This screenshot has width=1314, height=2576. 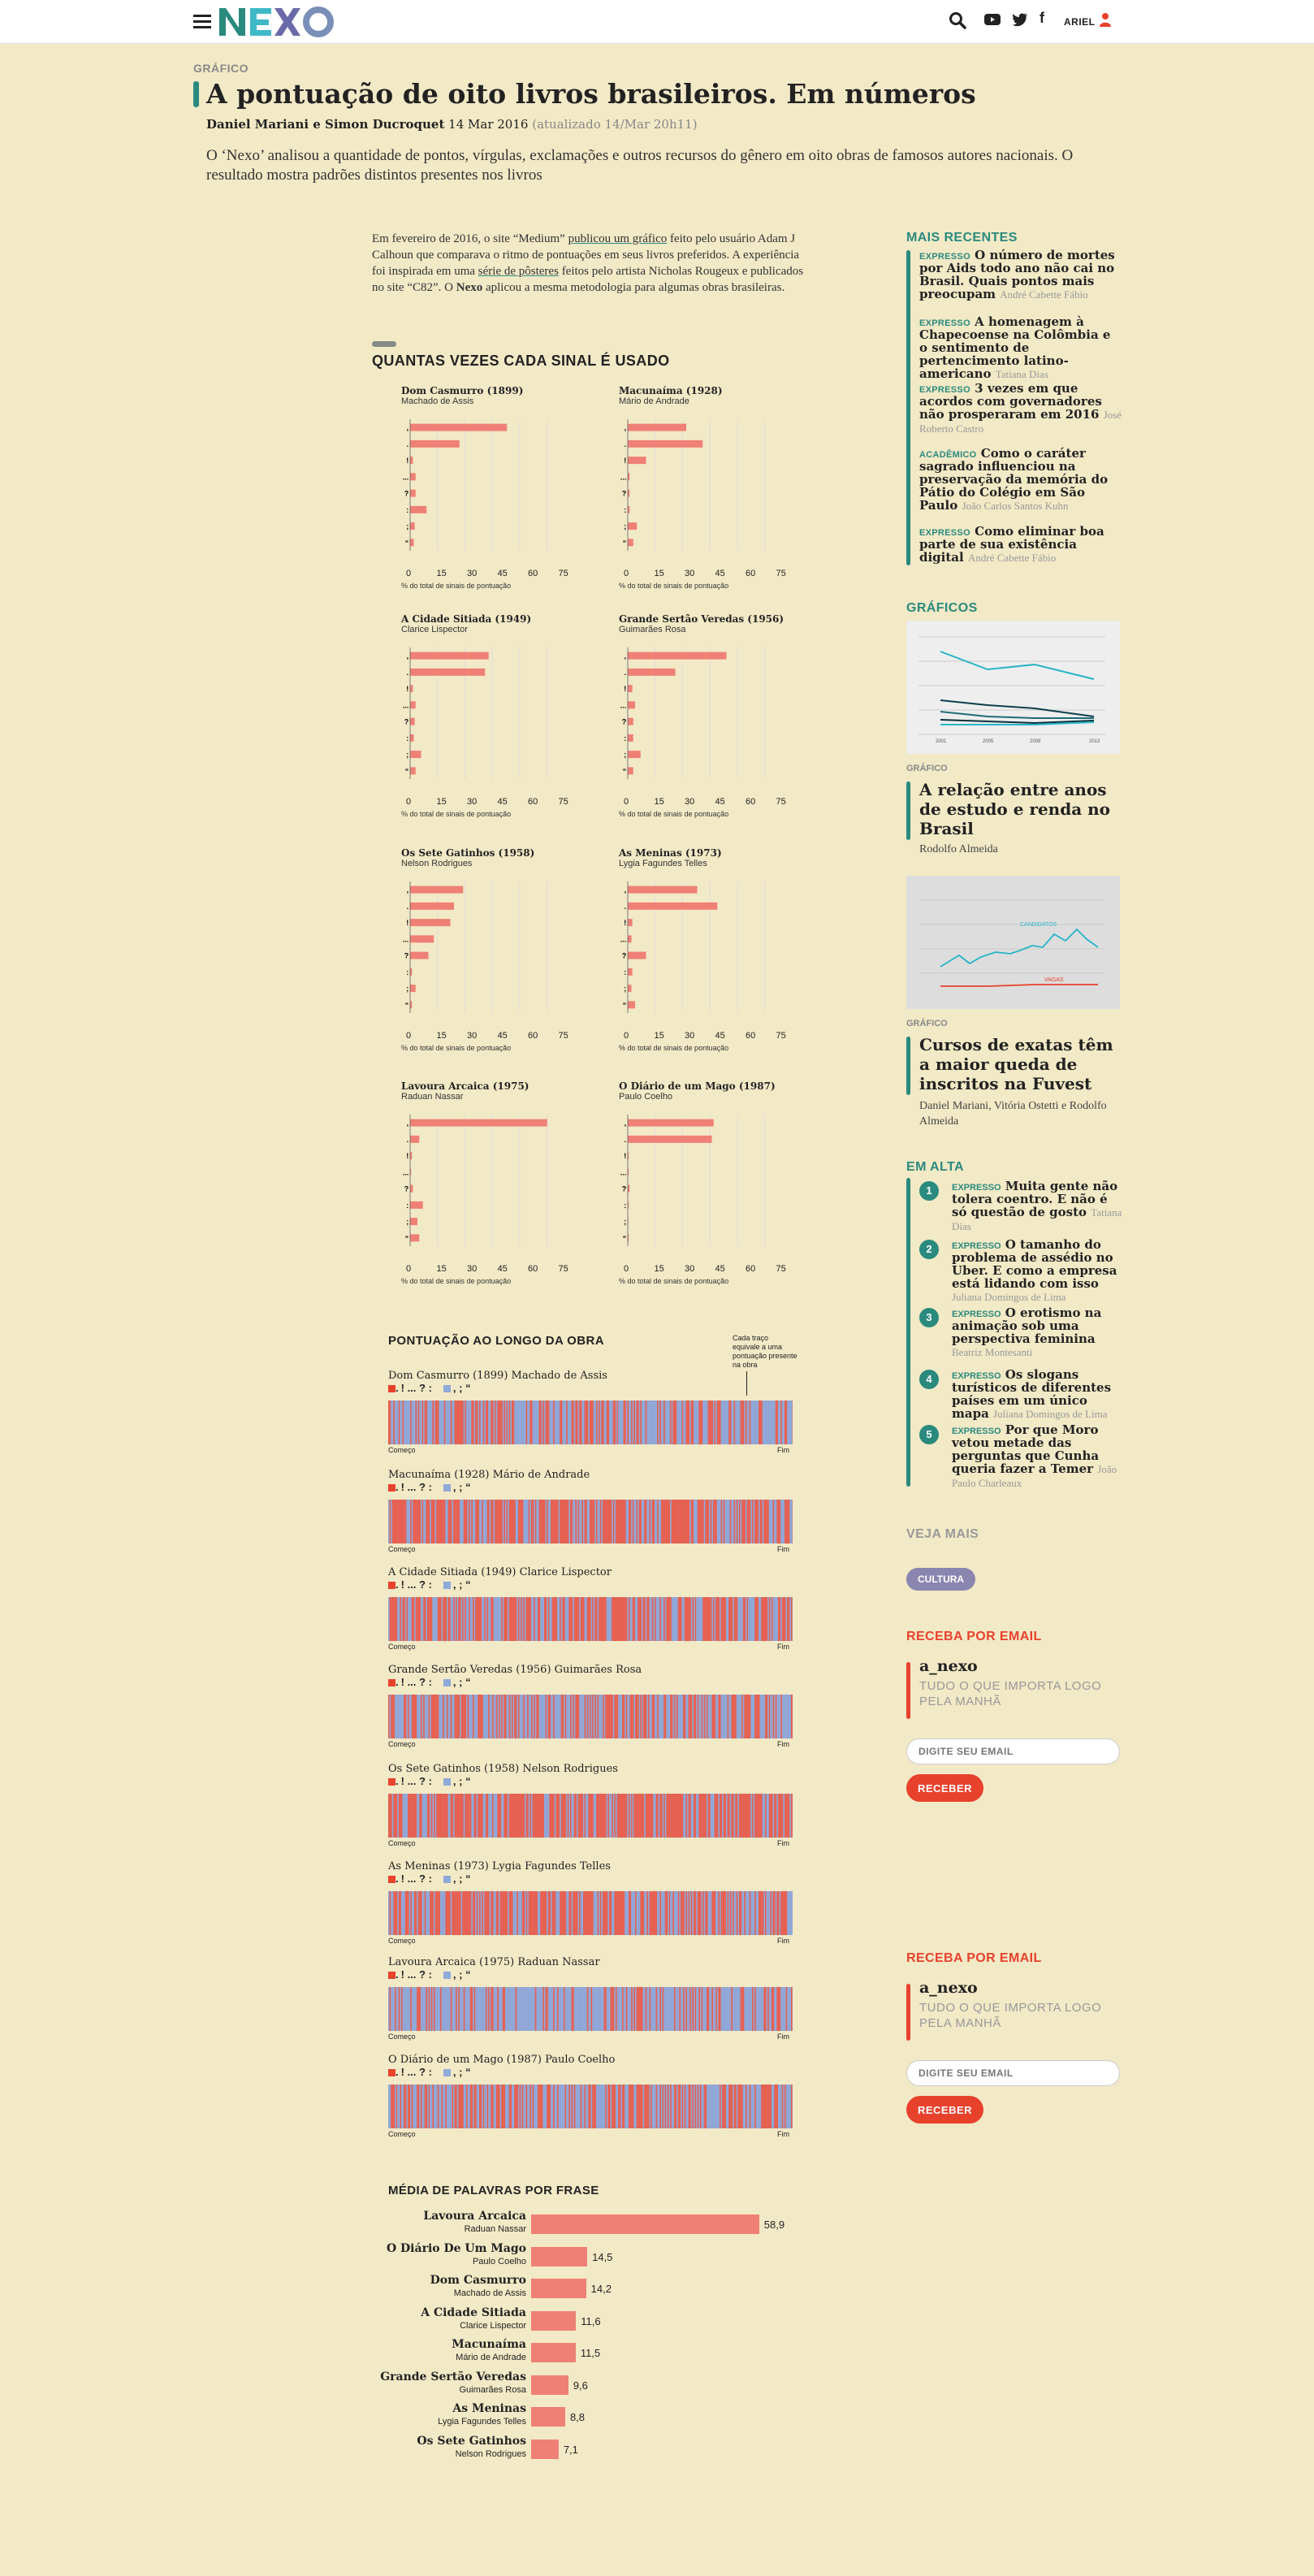 I want to click on menu-icon, so click(x=202, y=22).